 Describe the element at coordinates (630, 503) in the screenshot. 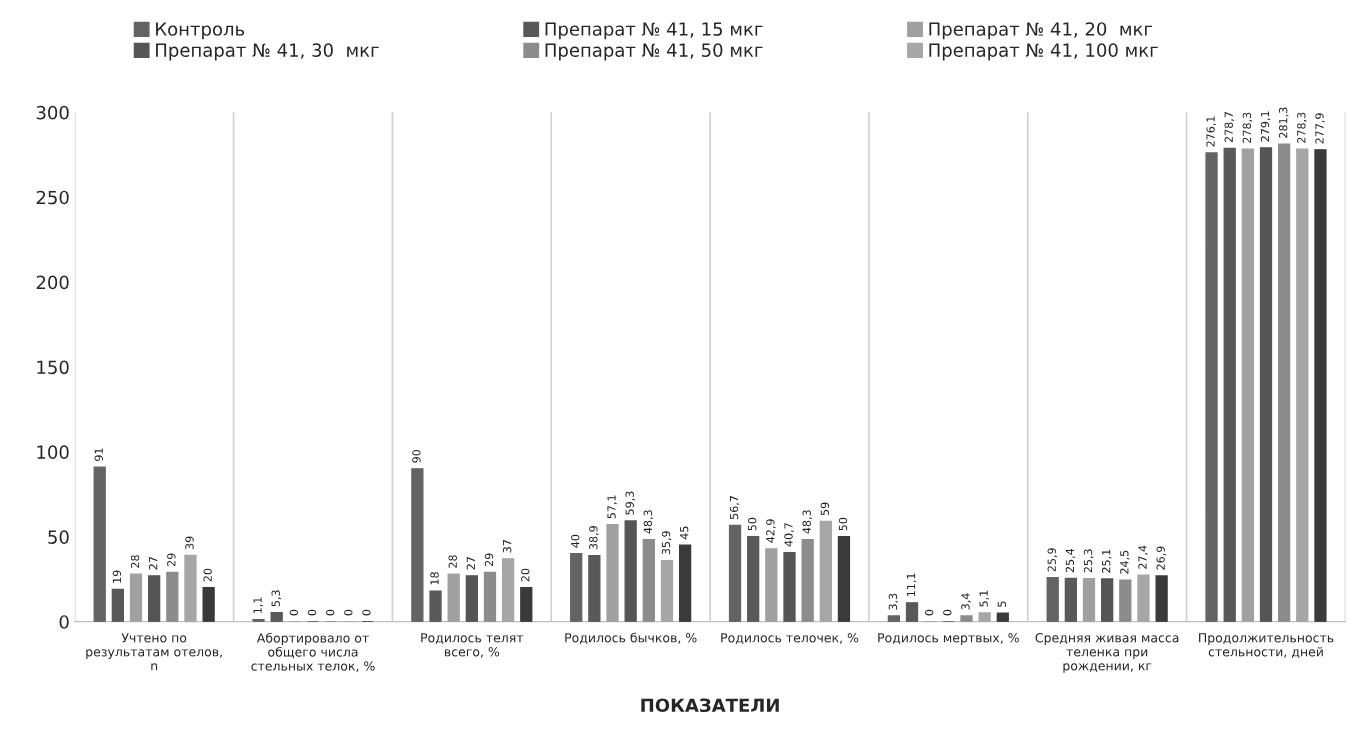

I see `data-label: 59,3` at that location.